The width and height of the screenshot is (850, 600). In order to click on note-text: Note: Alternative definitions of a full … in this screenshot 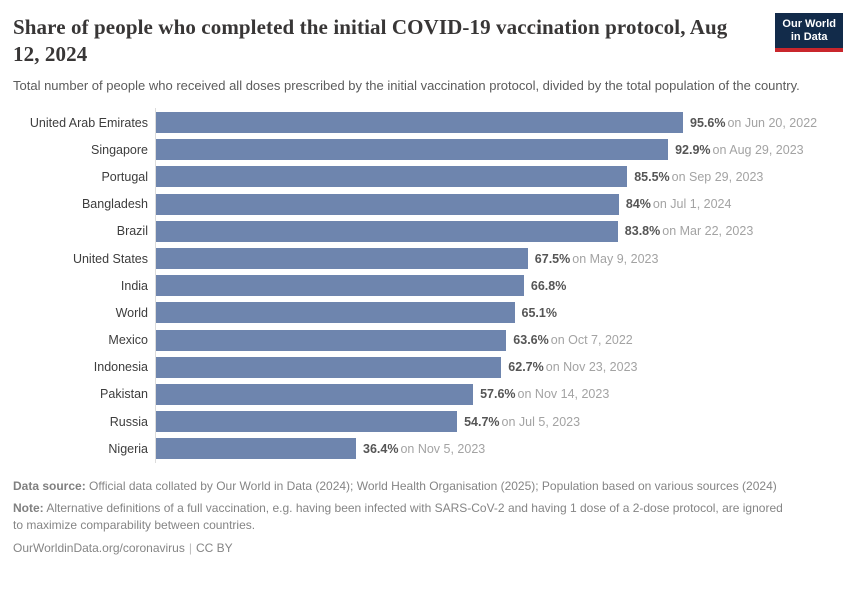, I will do `click(398, 517)`.